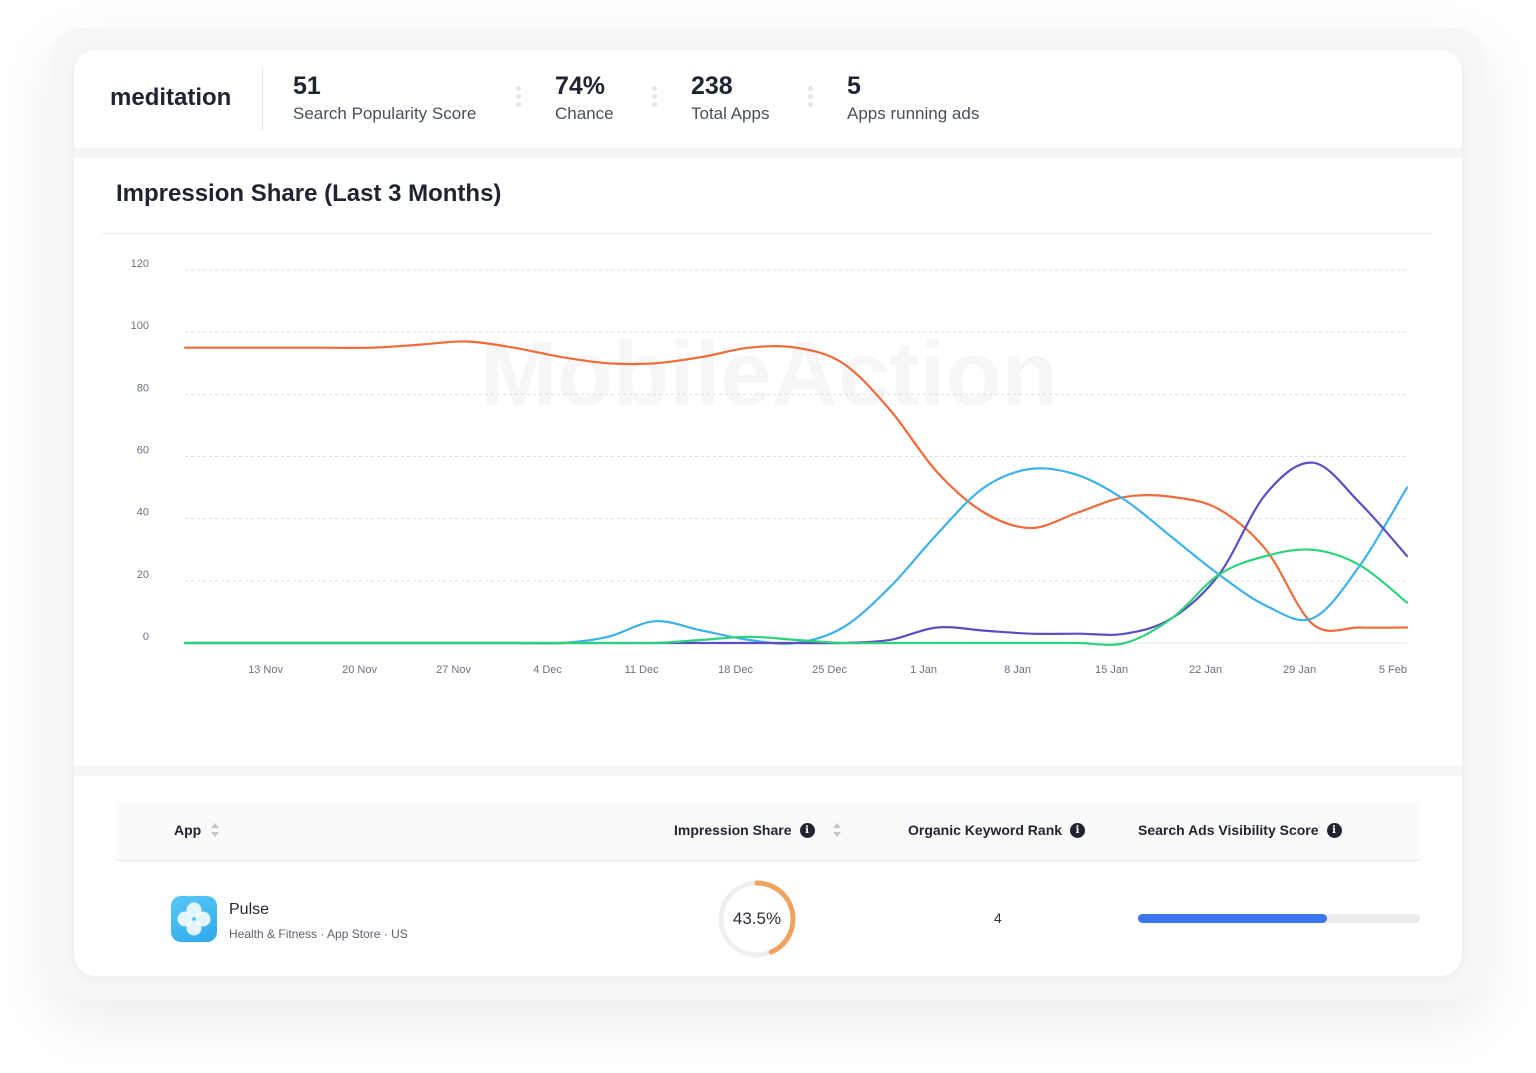 This screenshot has height=1073, width=1536. Describe the element at coordinates (171, 97) in the screenshot. I see `keyword-title: meditation` at that location.